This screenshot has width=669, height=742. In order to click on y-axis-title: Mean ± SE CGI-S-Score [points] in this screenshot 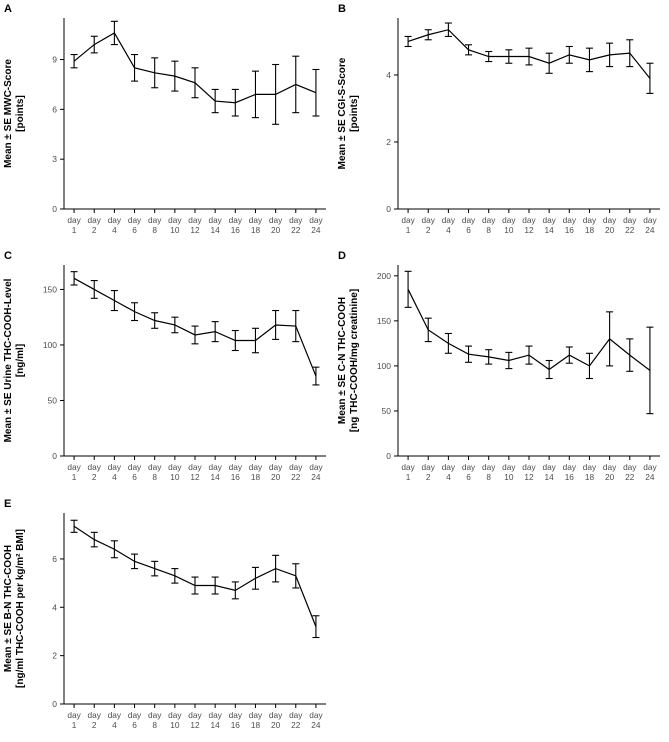, I will do `click(348, 113)`.